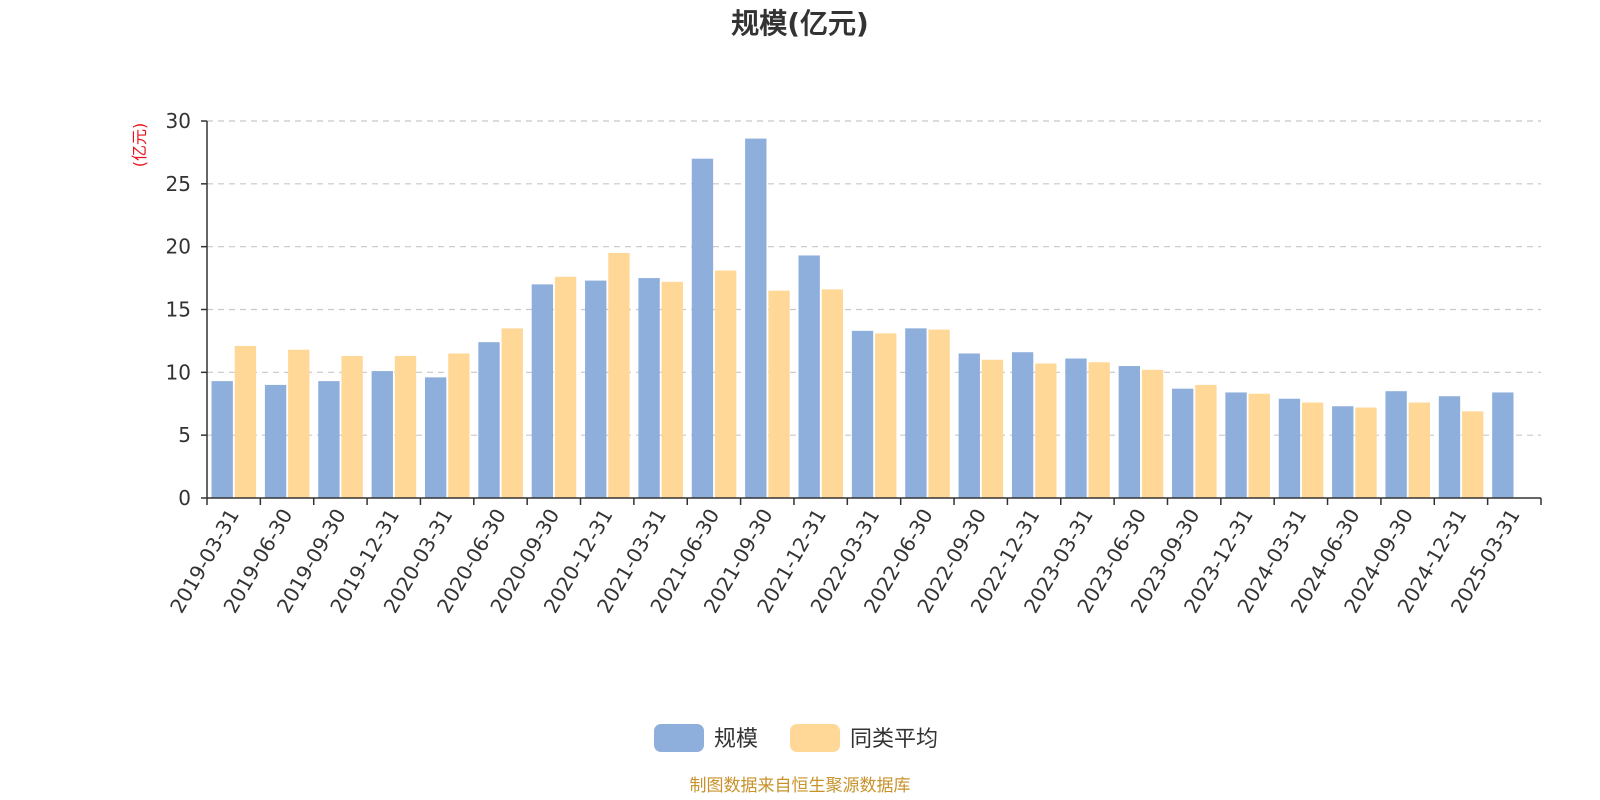 This screenshot has width=1600, height=800. I want to click on y-tick-label-0: 0, so click(184, 498).